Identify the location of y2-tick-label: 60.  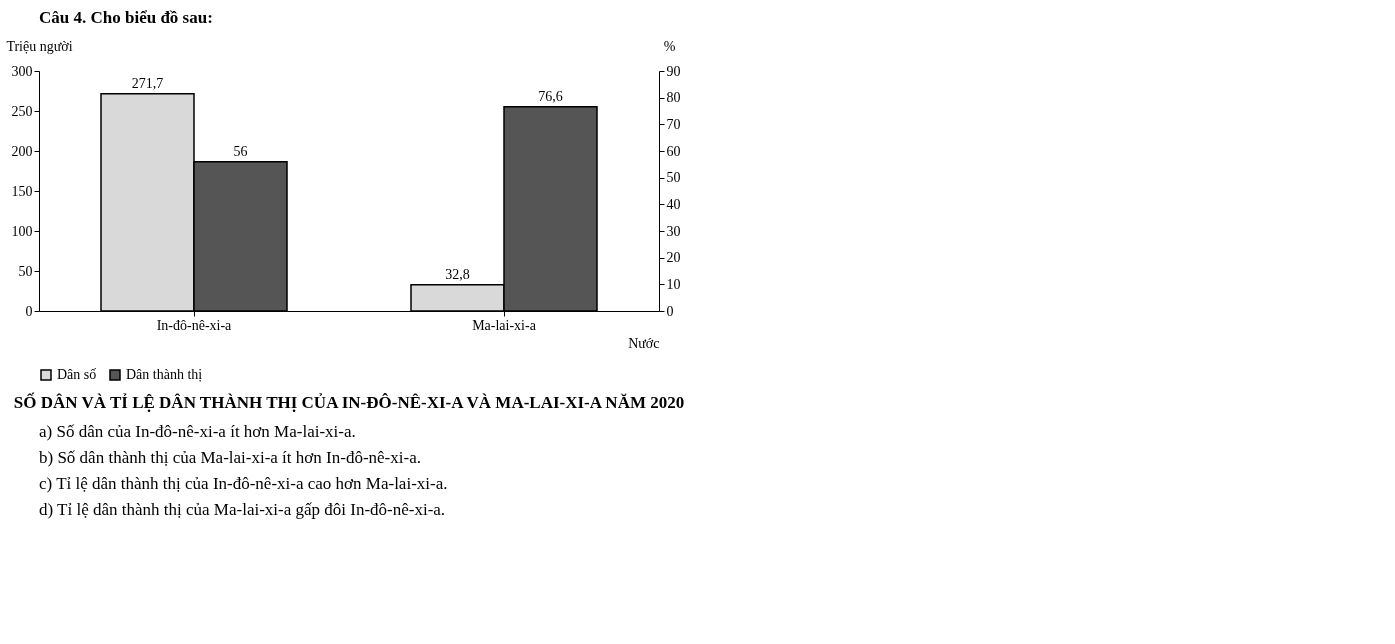
(673, 151).